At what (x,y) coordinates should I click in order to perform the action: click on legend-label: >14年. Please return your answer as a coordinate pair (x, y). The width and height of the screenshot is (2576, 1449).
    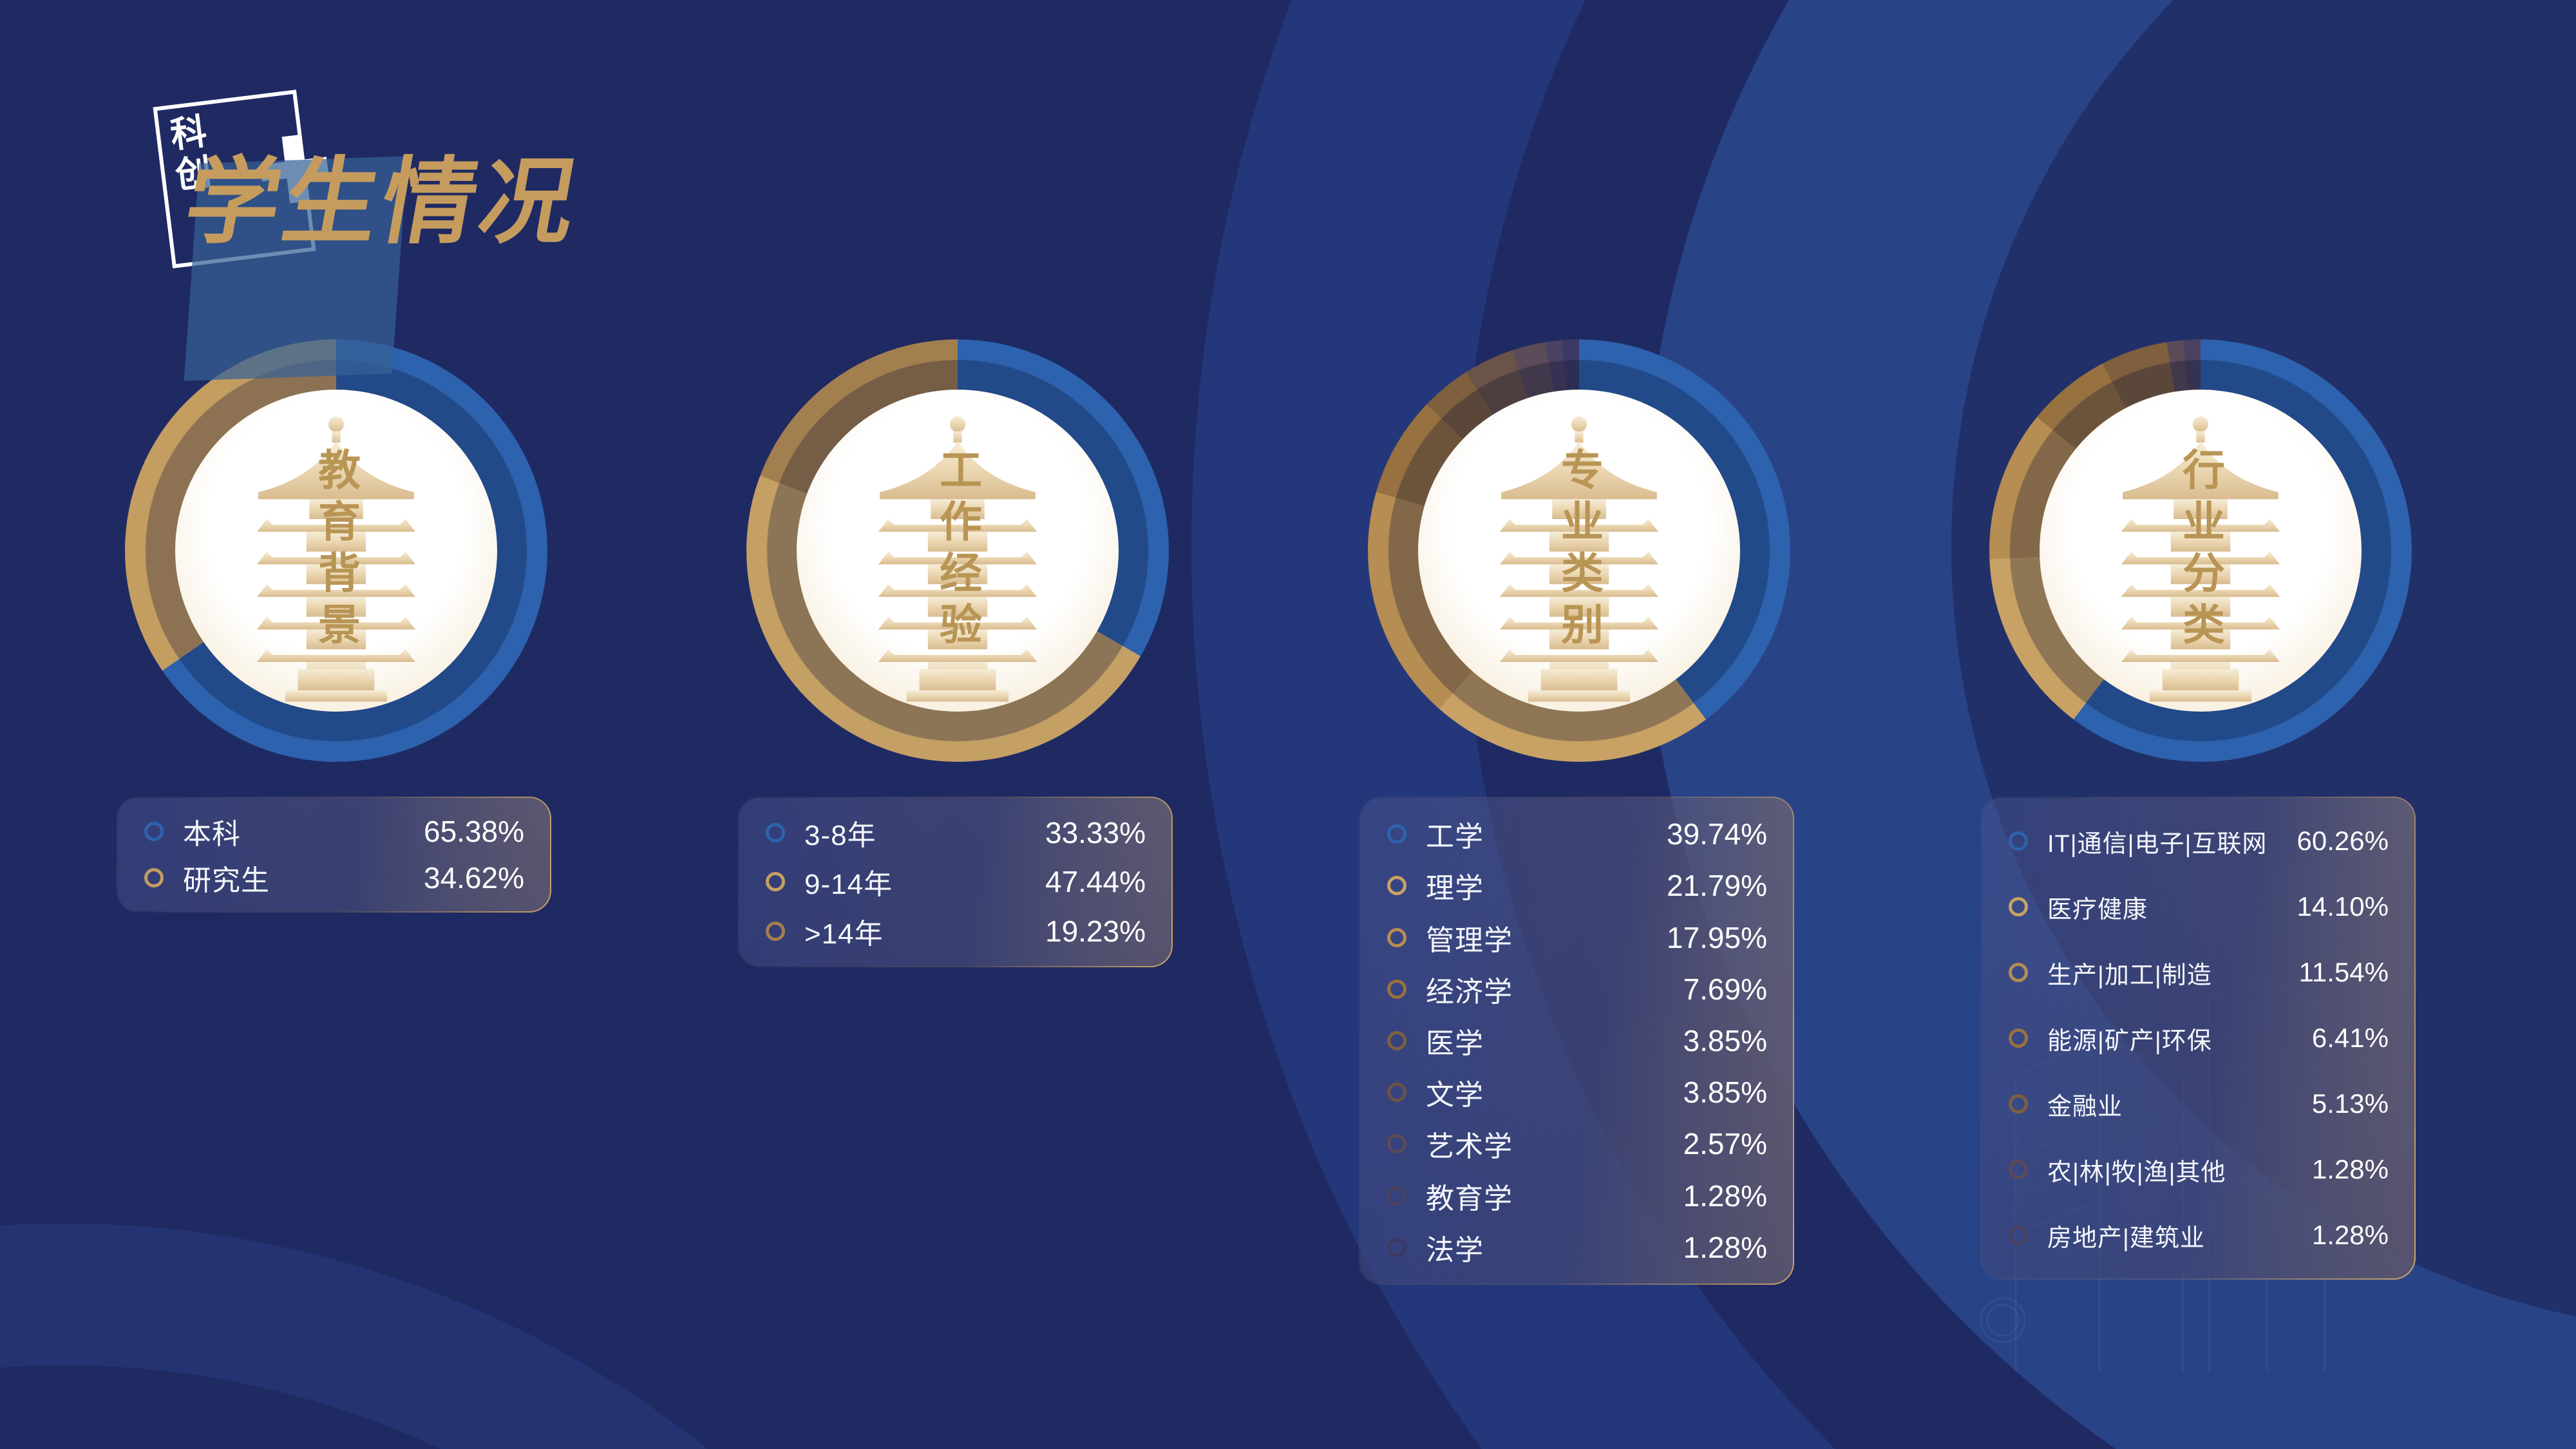
    Looking at the image, I should click on (844, 934).